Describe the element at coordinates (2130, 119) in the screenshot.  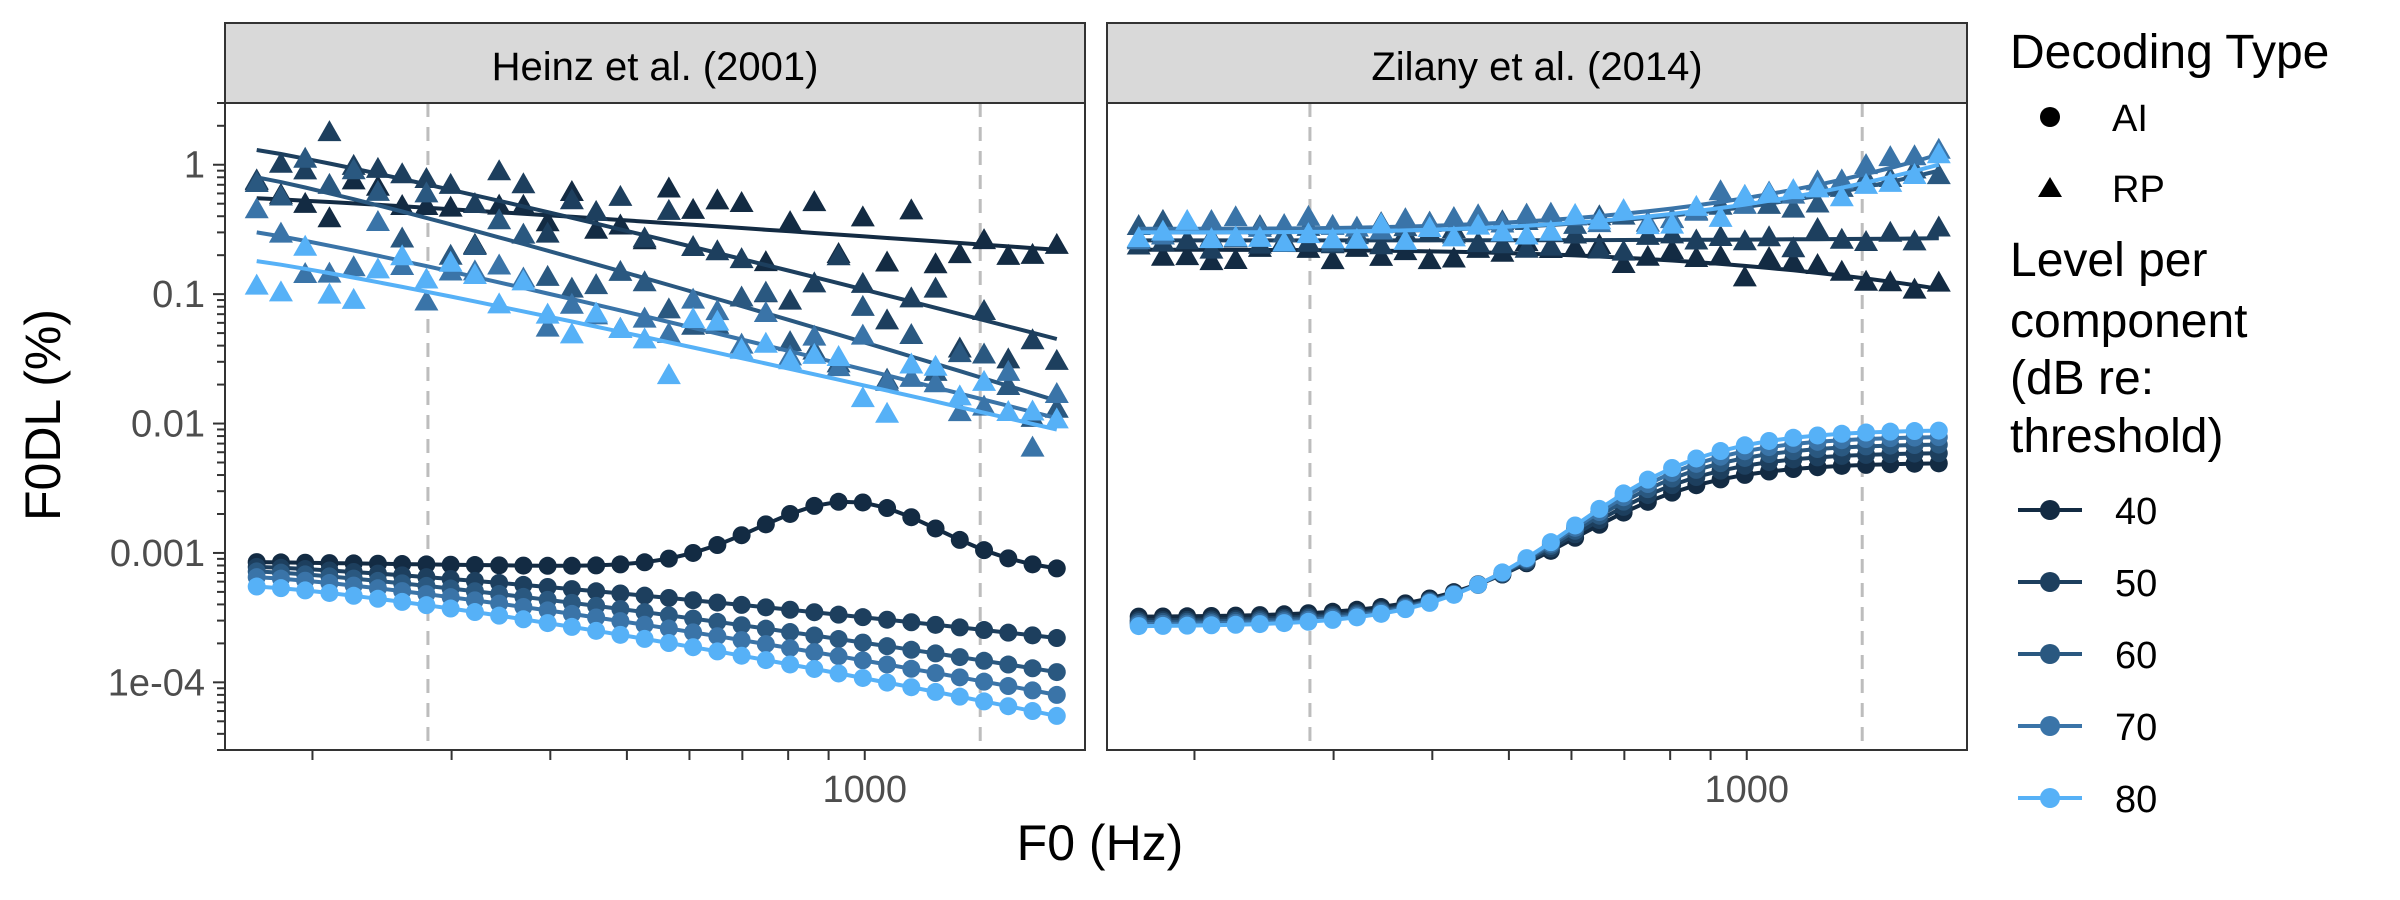
I see `legend-shape-label-ai: AI` at that location.